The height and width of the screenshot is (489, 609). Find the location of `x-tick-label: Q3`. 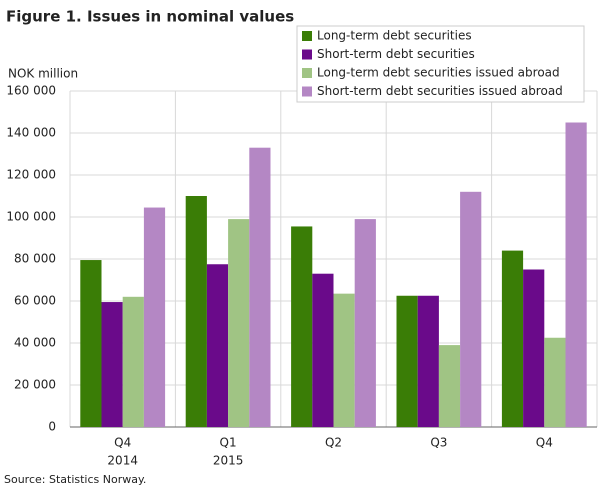

x-tick-label: Q3 is located at coordinates (438, 443).